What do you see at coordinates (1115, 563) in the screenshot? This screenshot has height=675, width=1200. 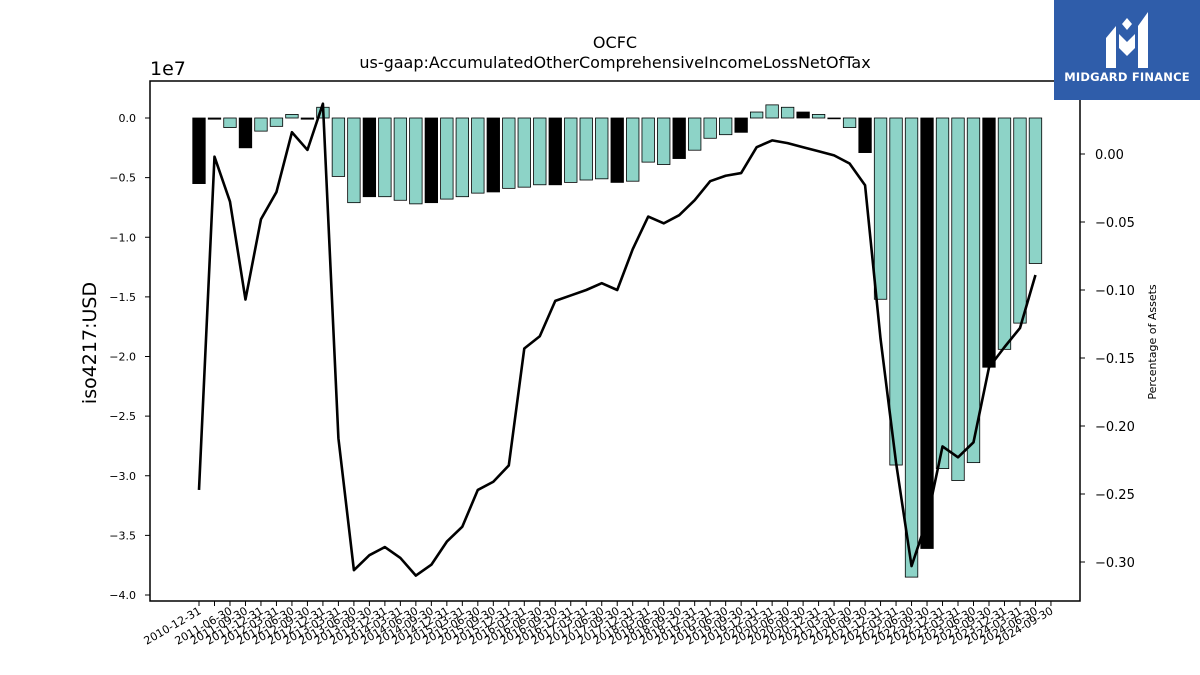 I see `y2-tick-label: −0.30` at bounding box center [1115, 563].